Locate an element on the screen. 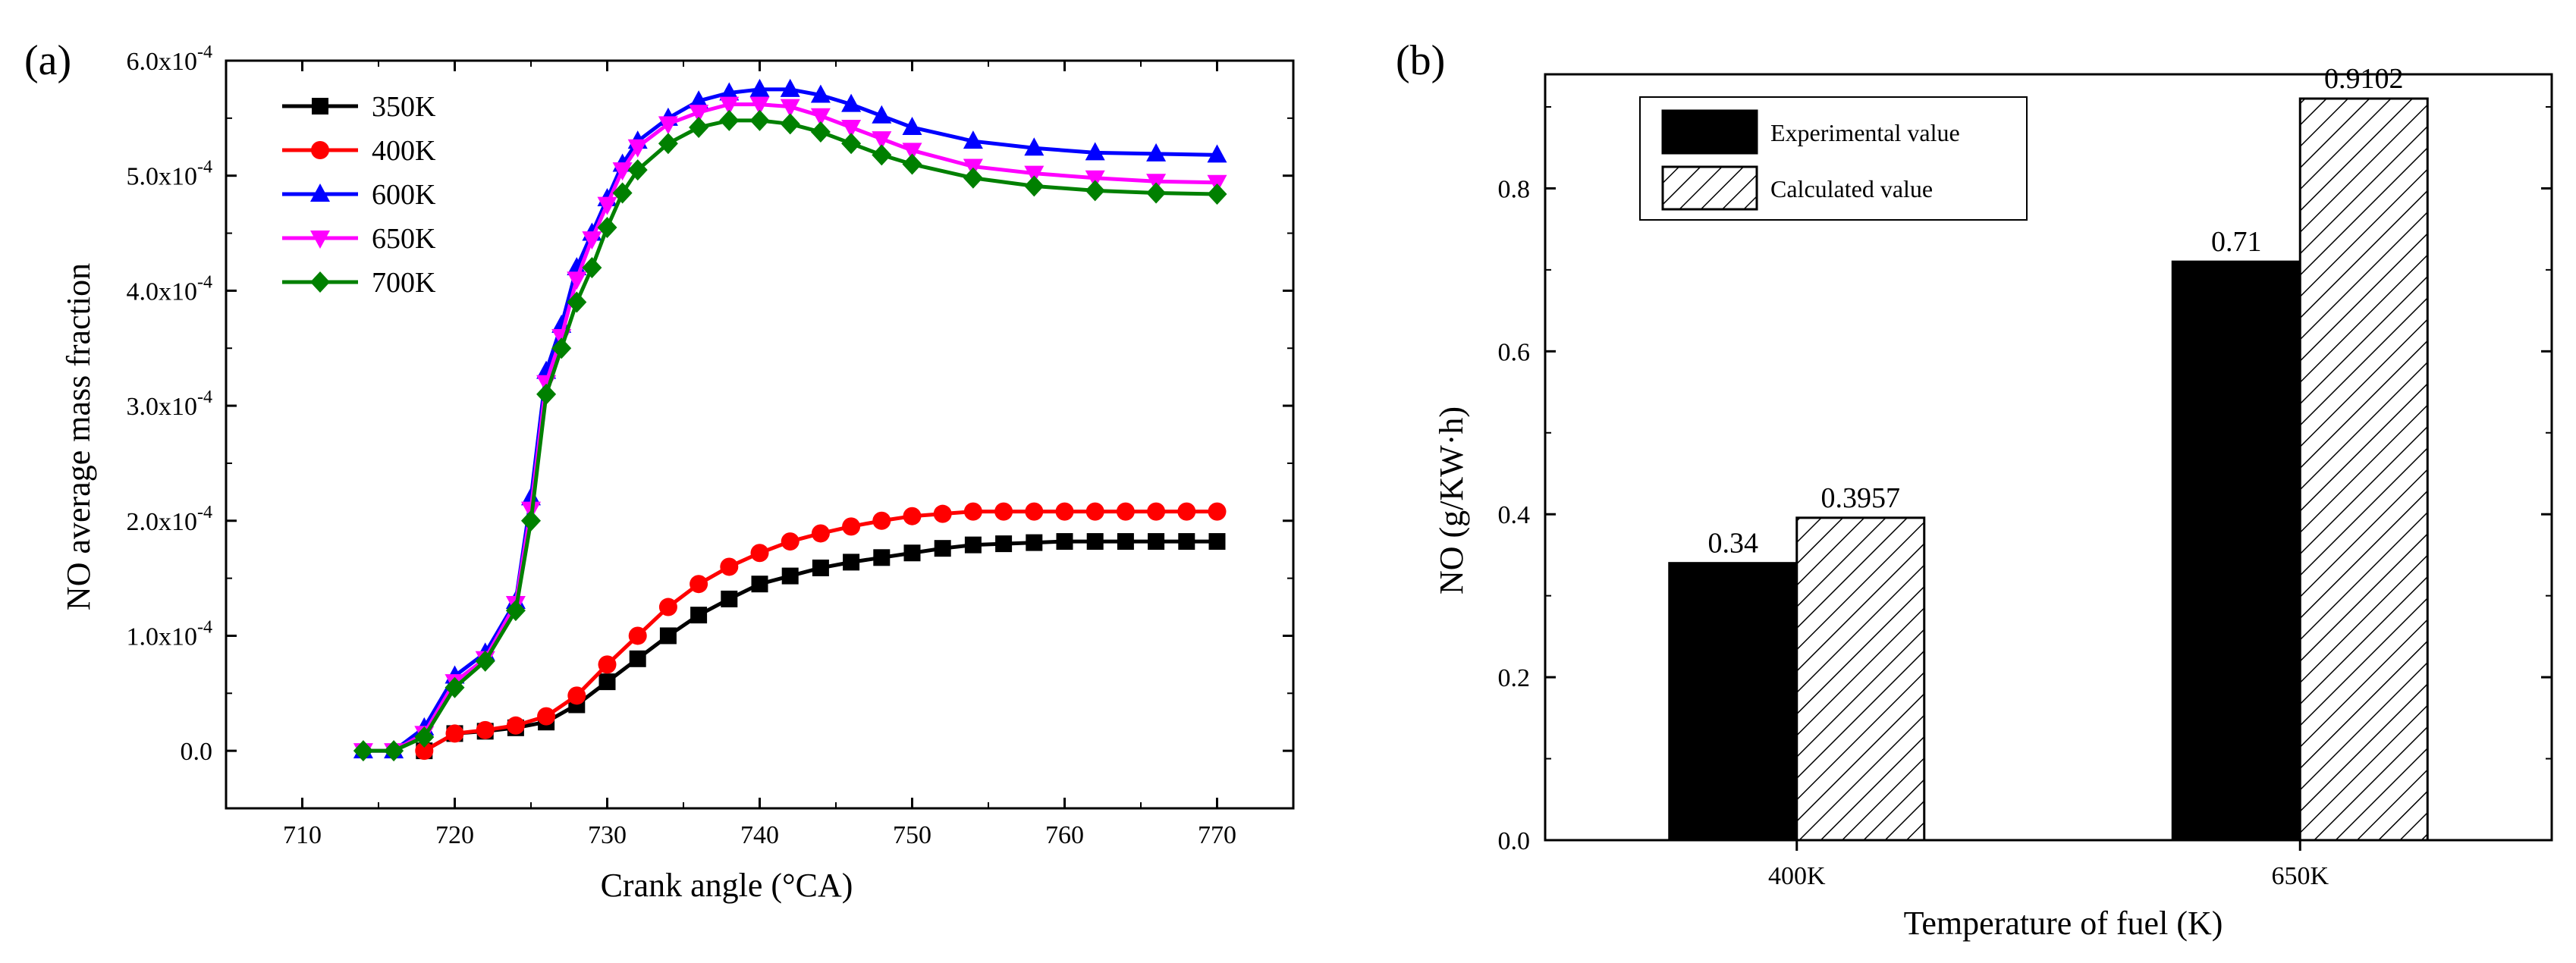  y-tick-label: 0.2 is located at coordinates (1514, 678).